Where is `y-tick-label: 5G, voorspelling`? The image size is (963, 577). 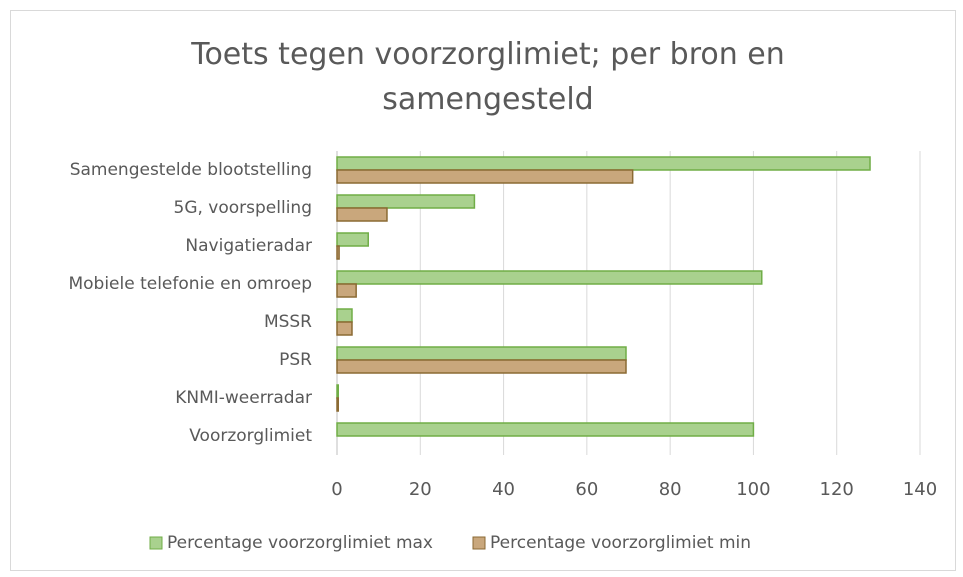
y-tick-label: 5G, voorspelling is located at coordinates (243, 208).